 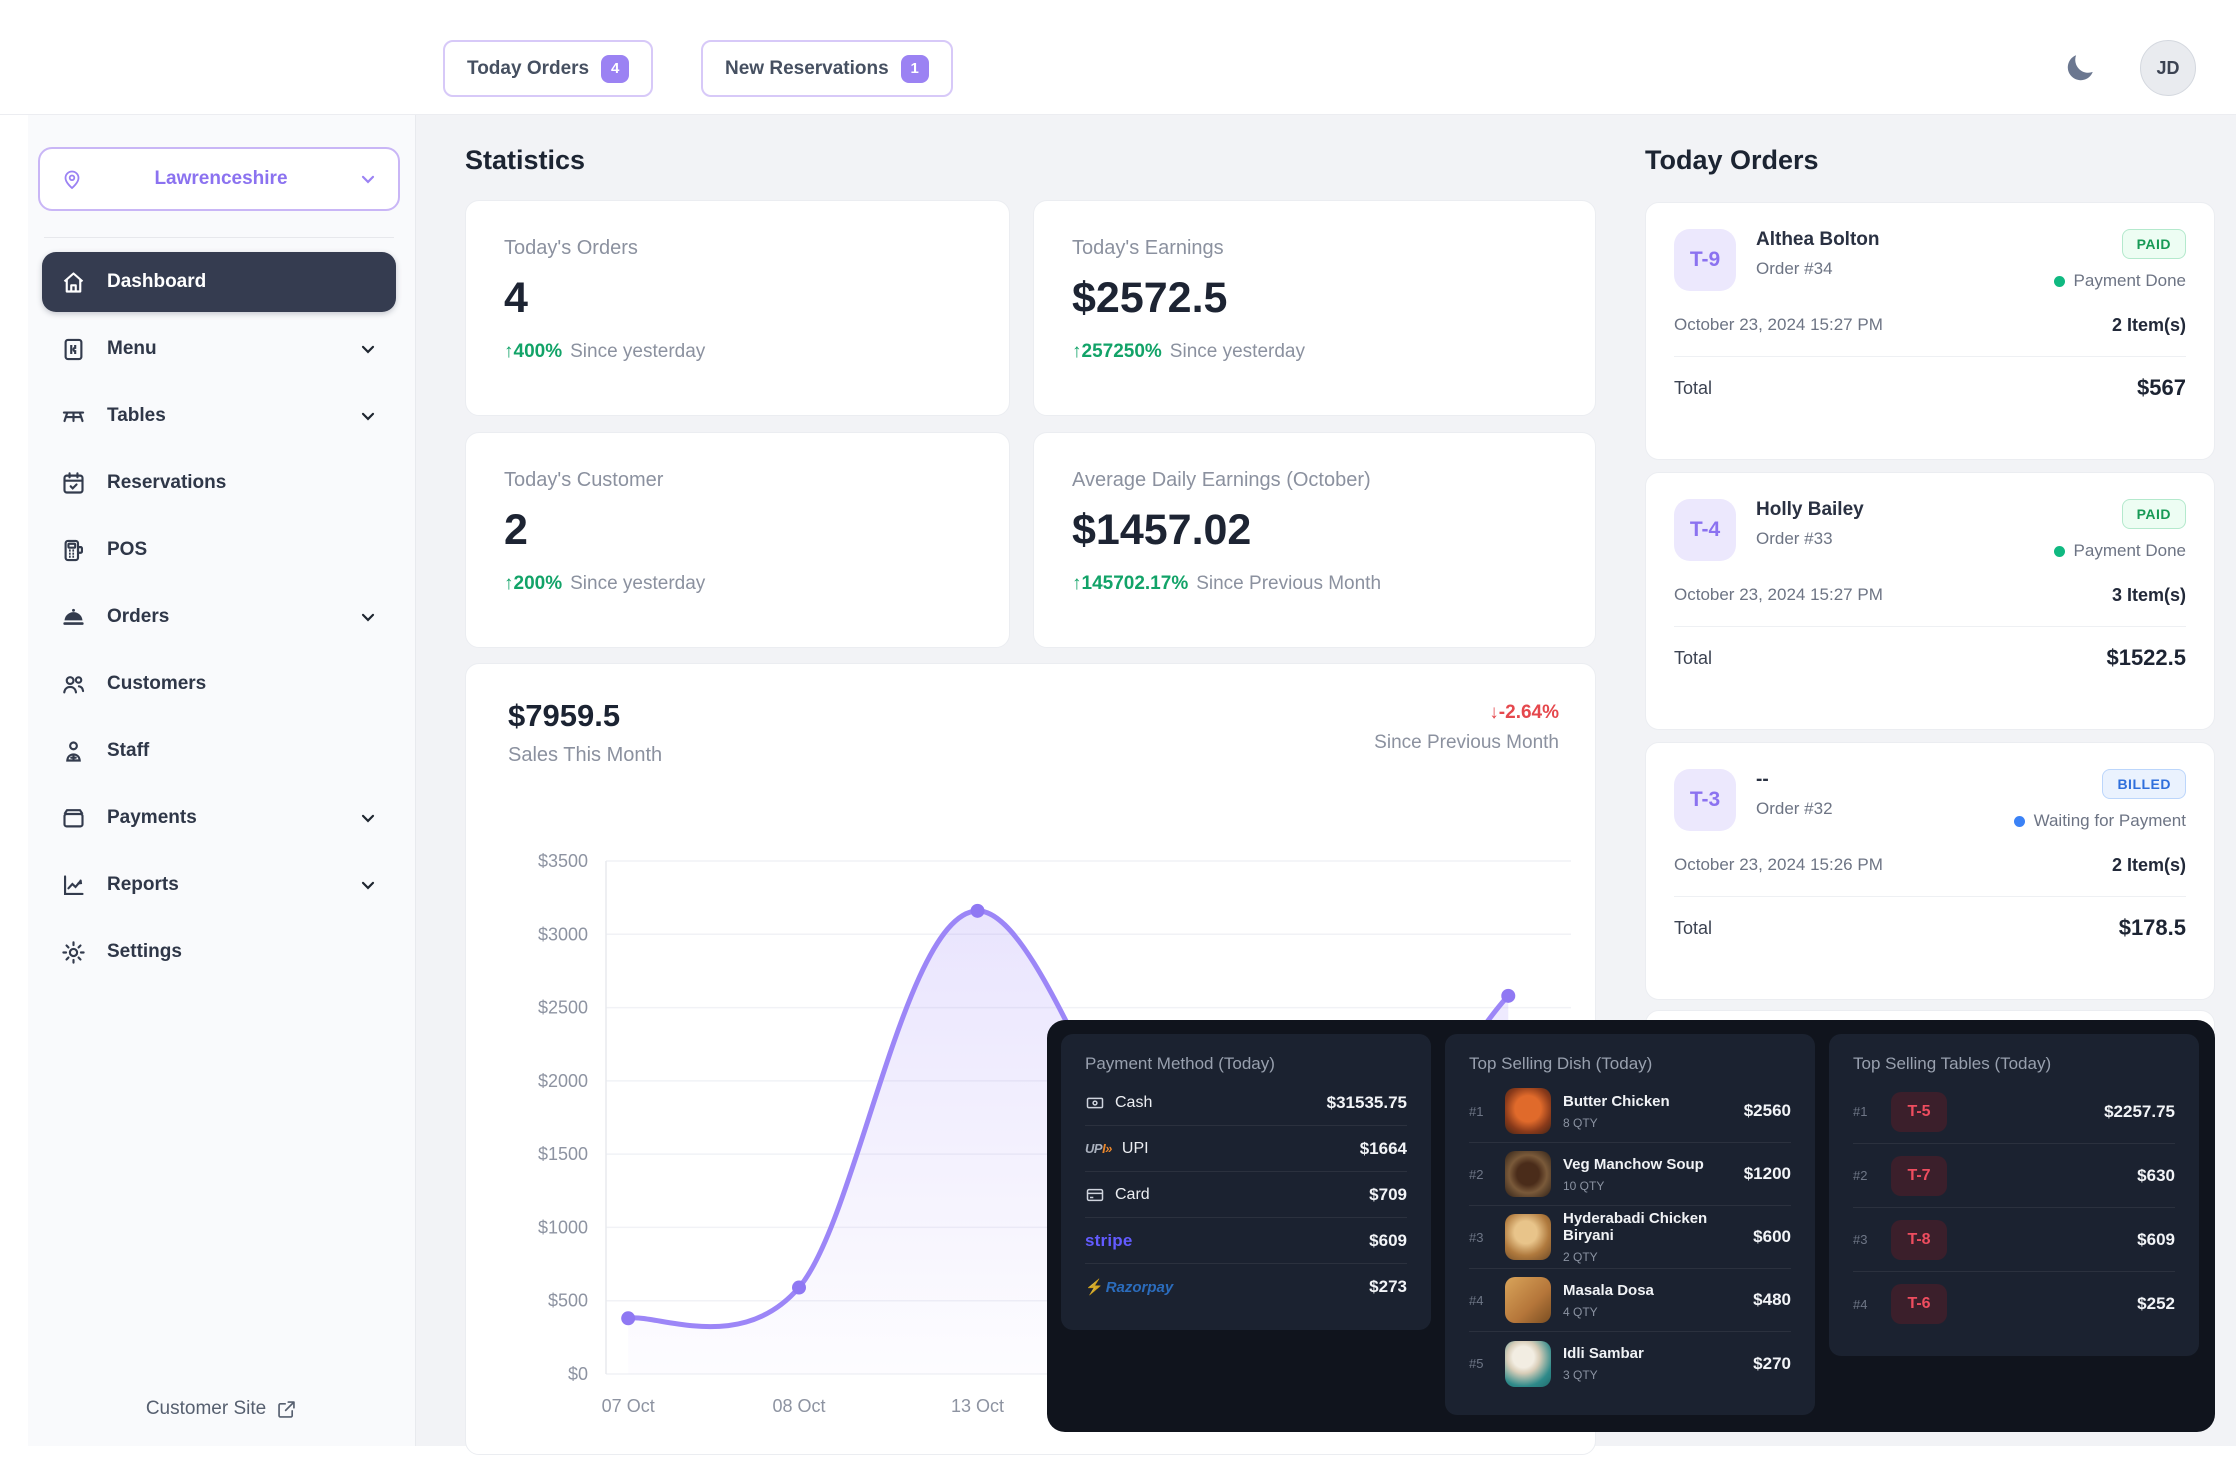 What do you see at coordinates (219, 349) in the screenshot?
I see `sidebar-item-menu: Menu` at bounding box center [219, 349].